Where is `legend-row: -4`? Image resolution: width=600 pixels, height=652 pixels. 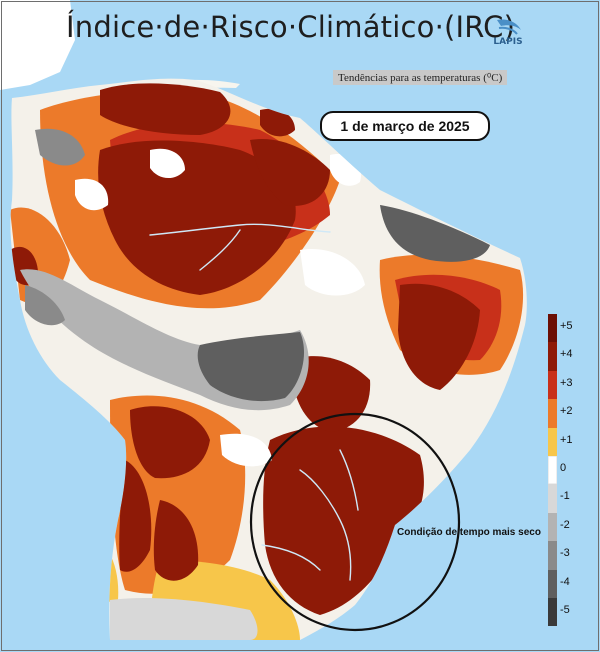
legend-row: -4 is located at coordinates (571, 583).